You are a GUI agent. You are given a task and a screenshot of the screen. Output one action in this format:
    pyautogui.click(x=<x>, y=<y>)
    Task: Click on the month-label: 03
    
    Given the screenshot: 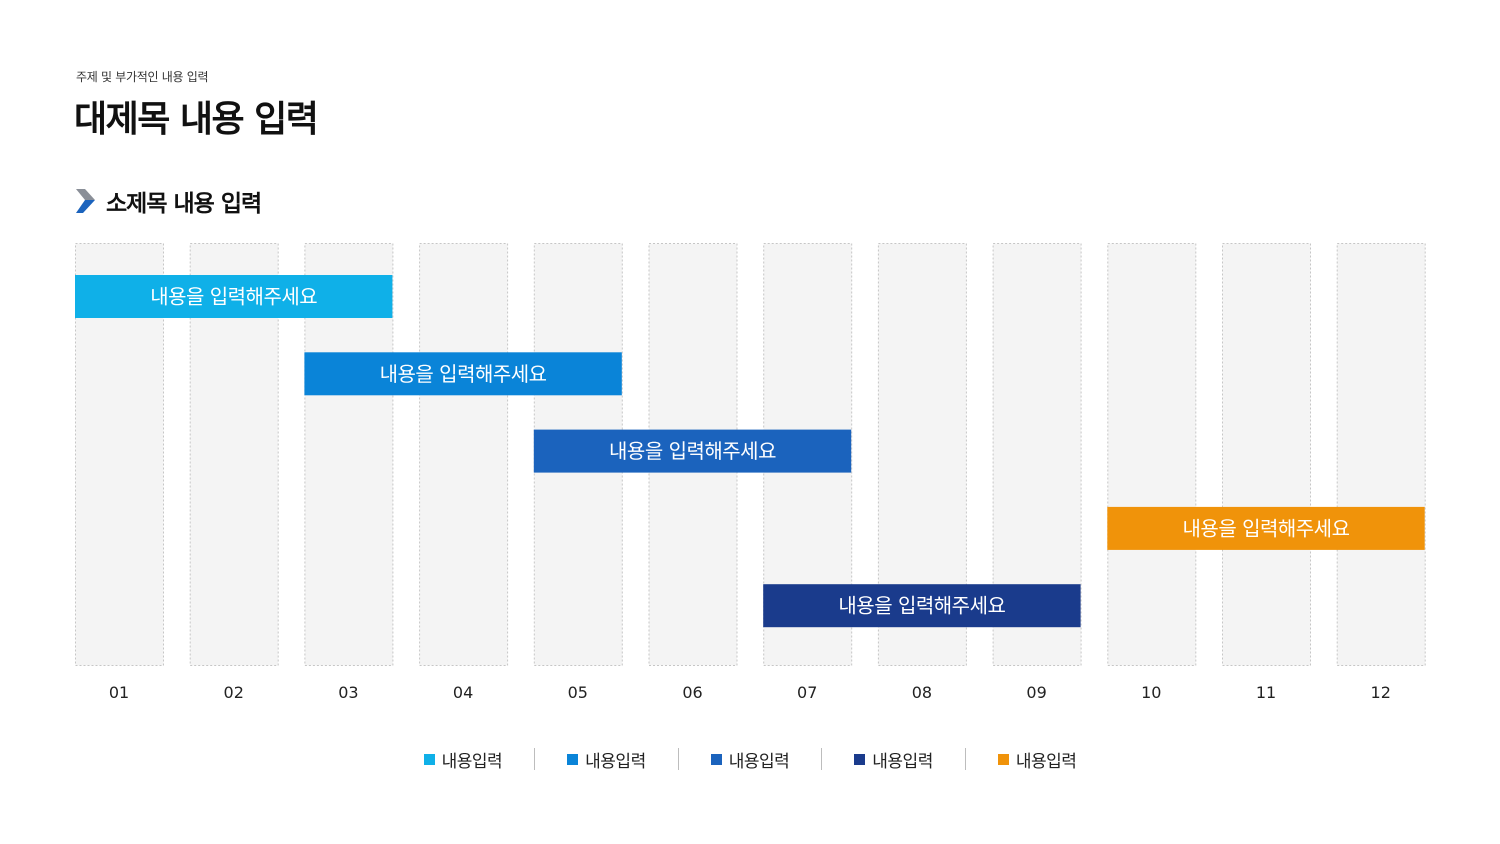 What is the action you would take?
    pyautogui.click(x=348, y=692)
    